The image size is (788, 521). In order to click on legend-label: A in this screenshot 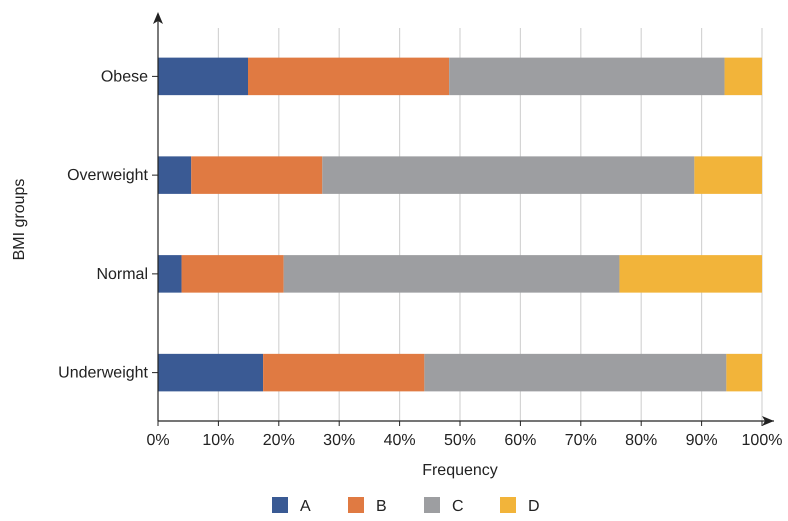, I will do `click(305, 506)`.